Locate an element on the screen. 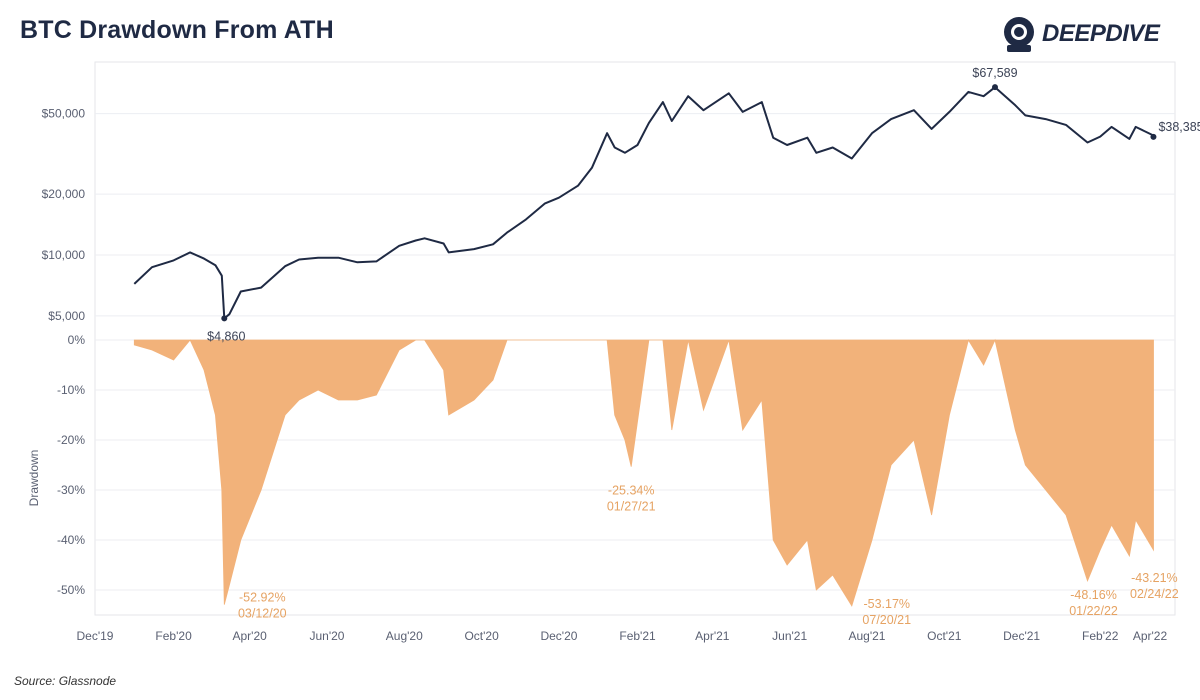 Image resolution: width=1200 pixels, height=700 pixels. drawdown-annotation-date: 01/27/21 is located at coordinates (631, 507).